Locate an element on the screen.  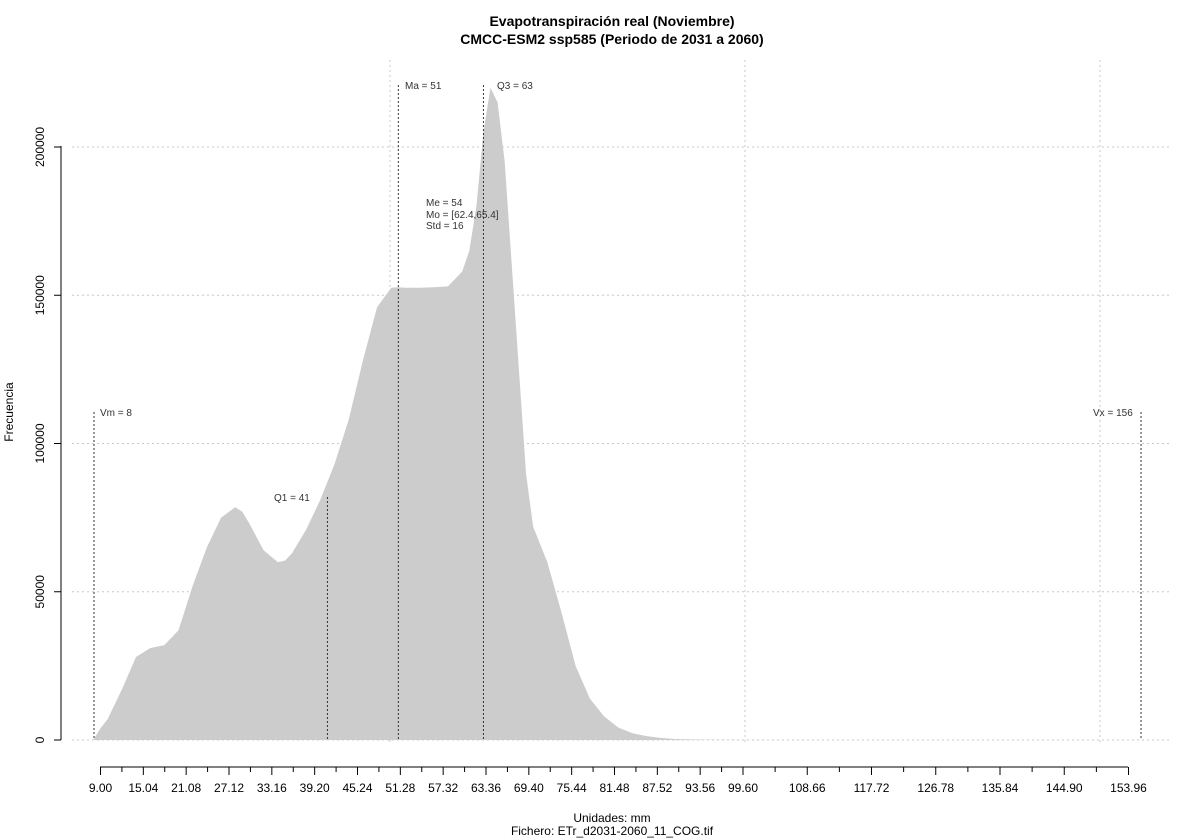
y-tick-label: 200000 is located at coordinates (40, 147).